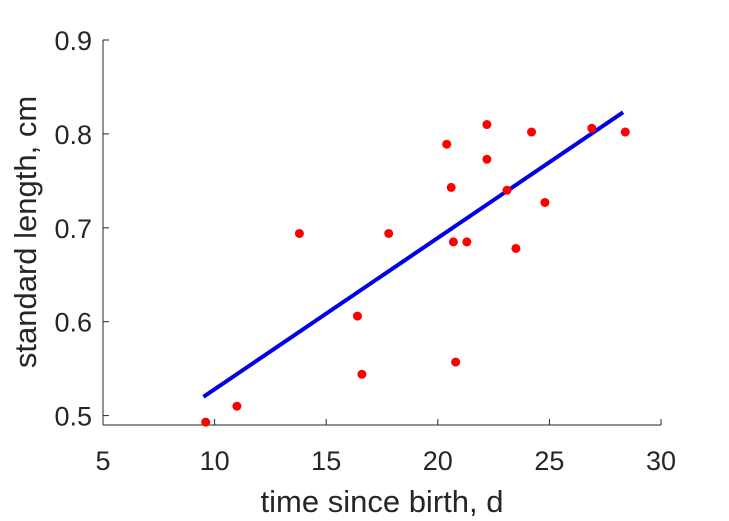  I want to click on y-axis-title: standard length, cm, so click(25, 232).